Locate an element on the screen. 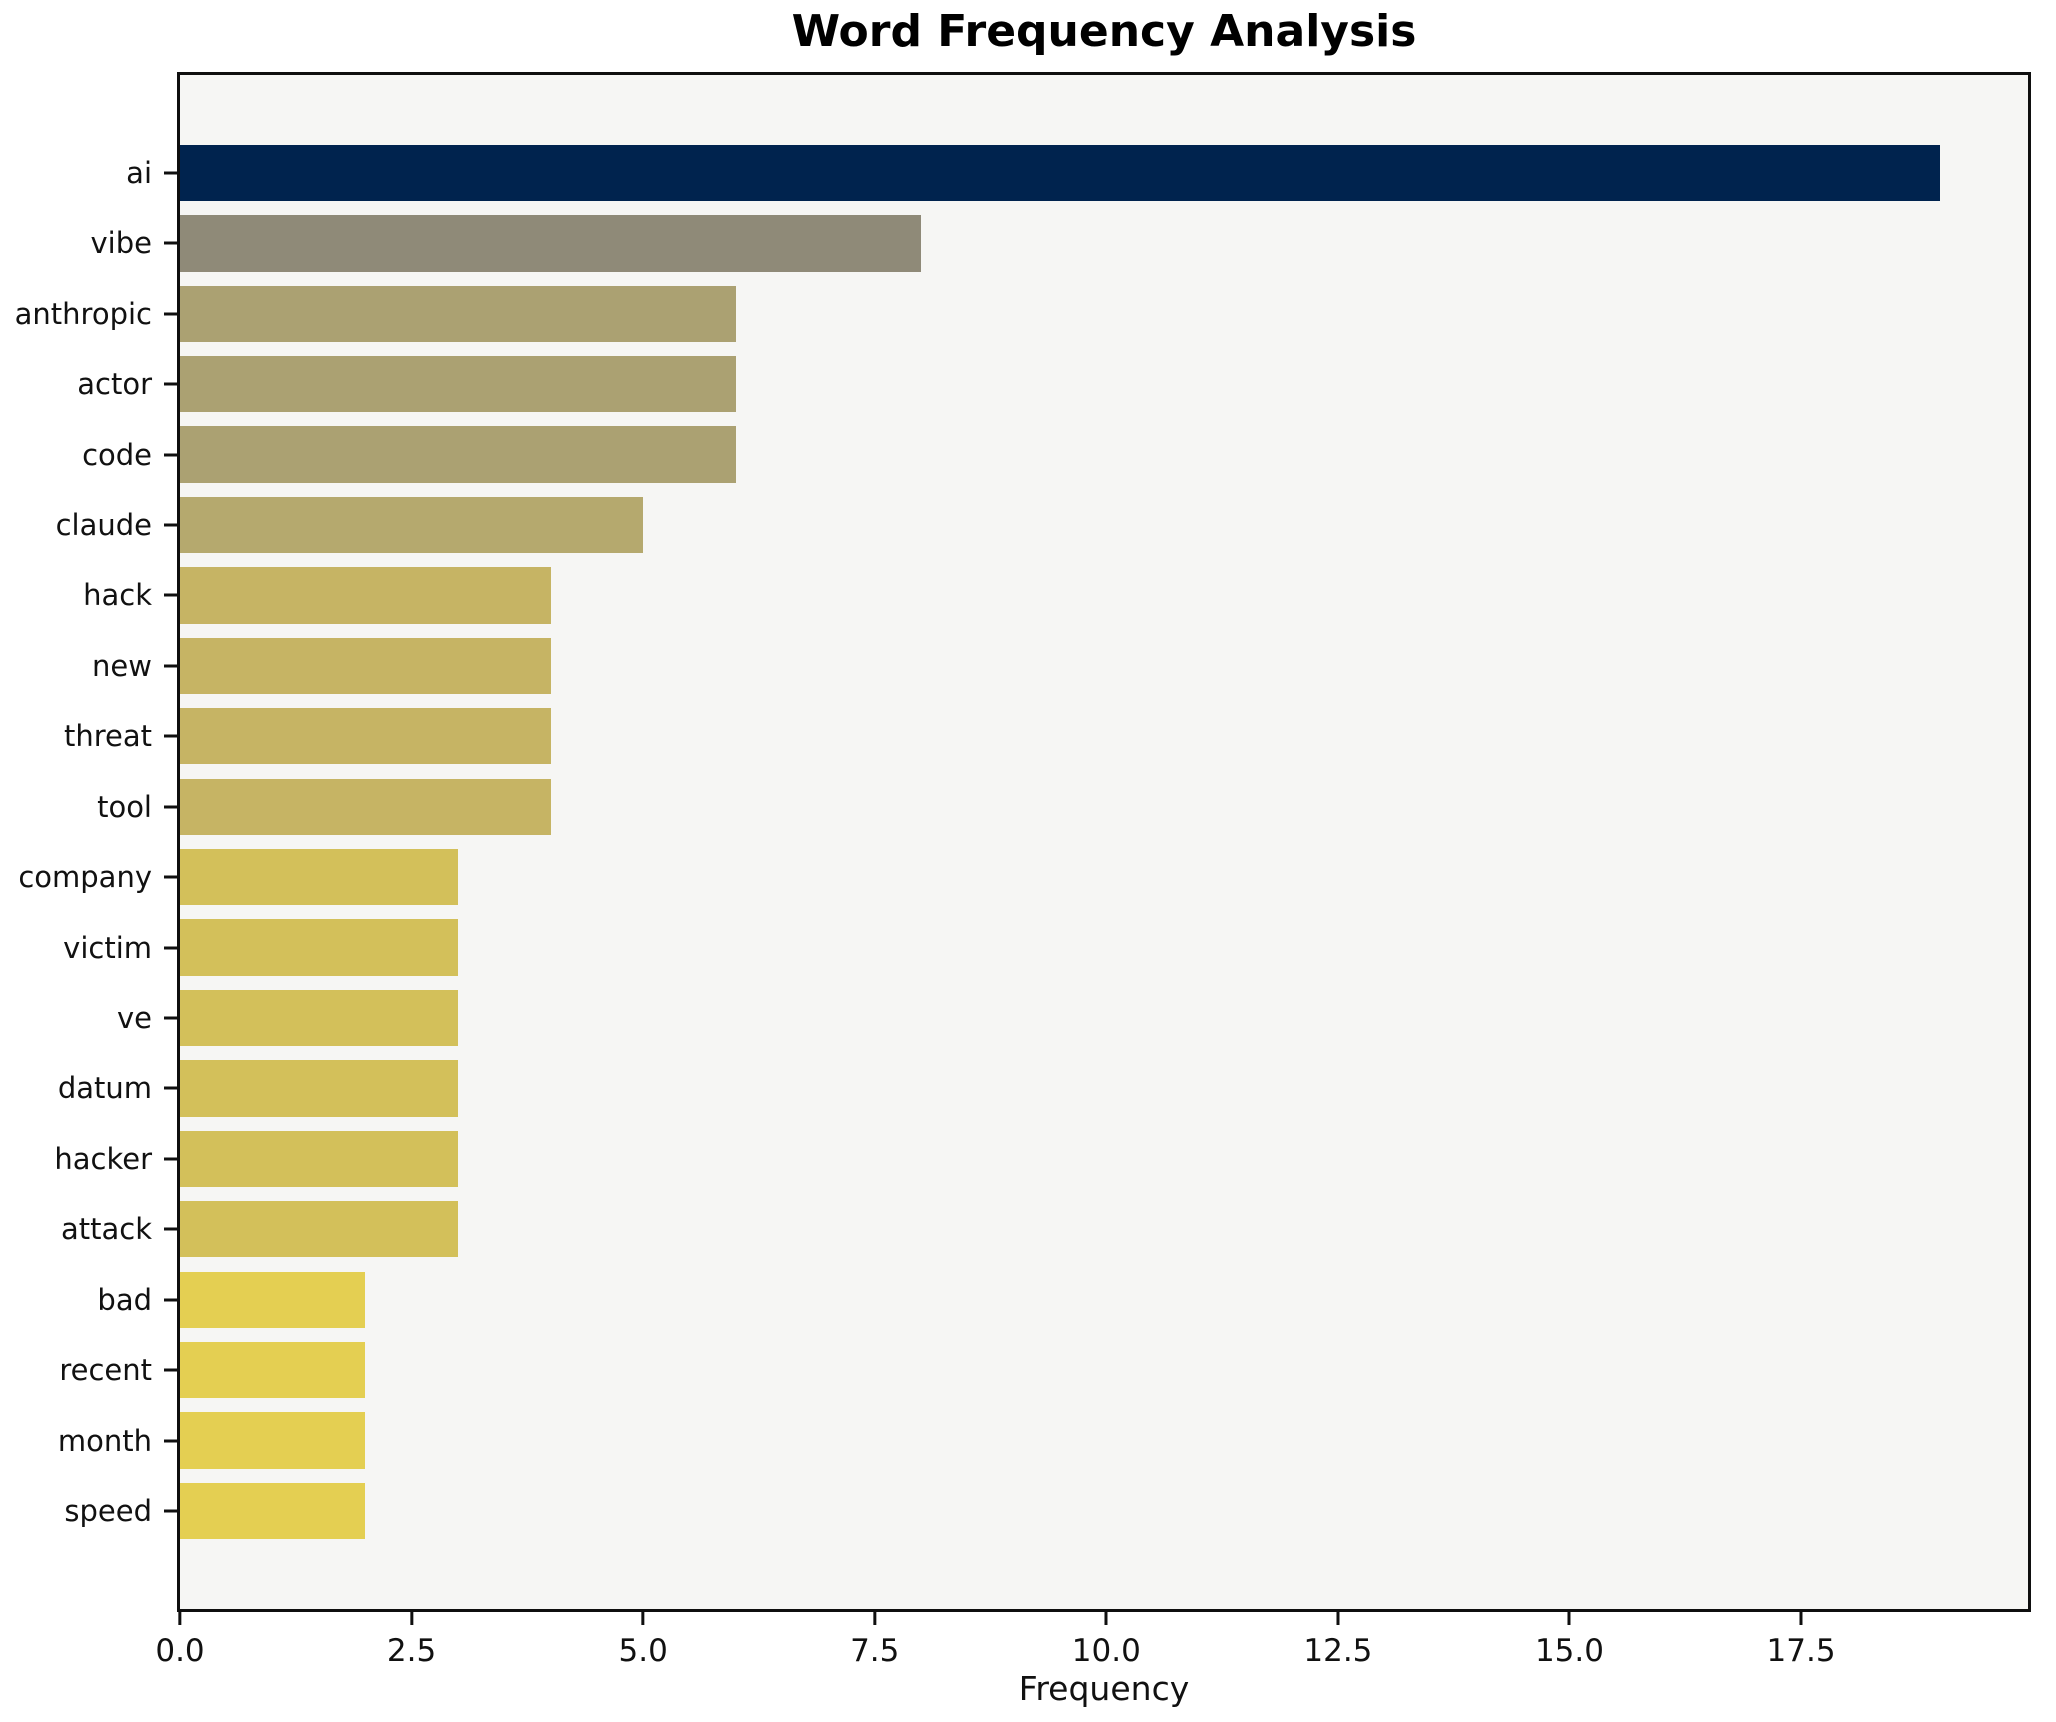 Image resolution: width=2056 pixels, height=1722 pixels. x-tick-label: 12.5 is located at coordinates (1338, 1651).